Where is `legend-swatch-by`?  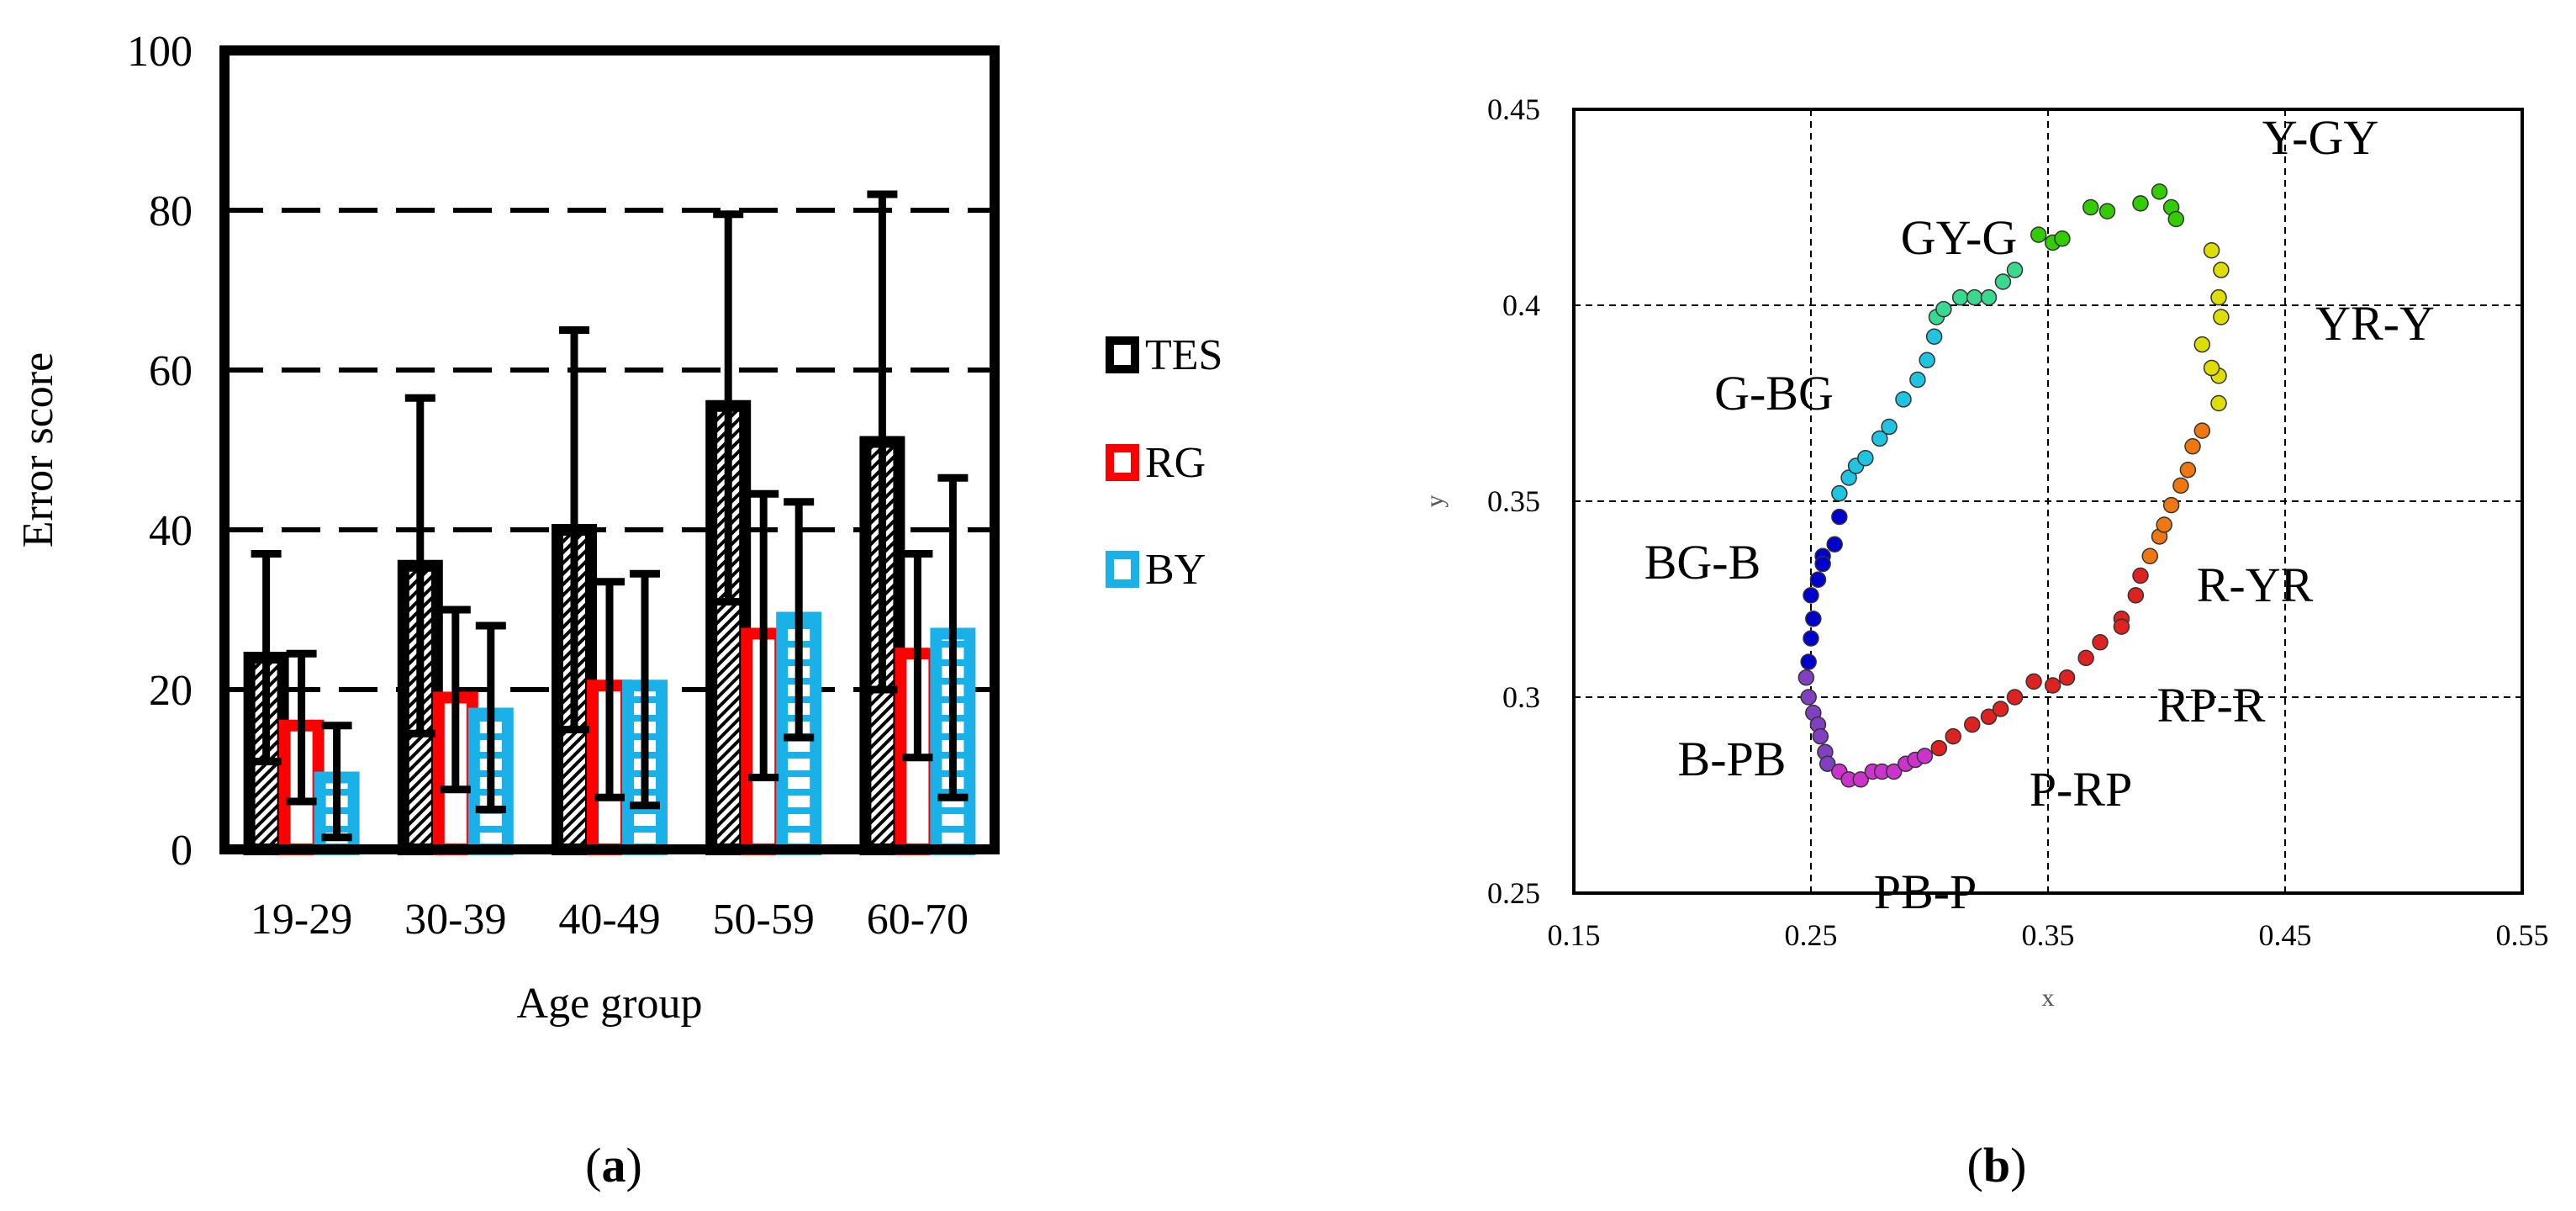
legend-swatch-by is located at coordinates (1122, 569).